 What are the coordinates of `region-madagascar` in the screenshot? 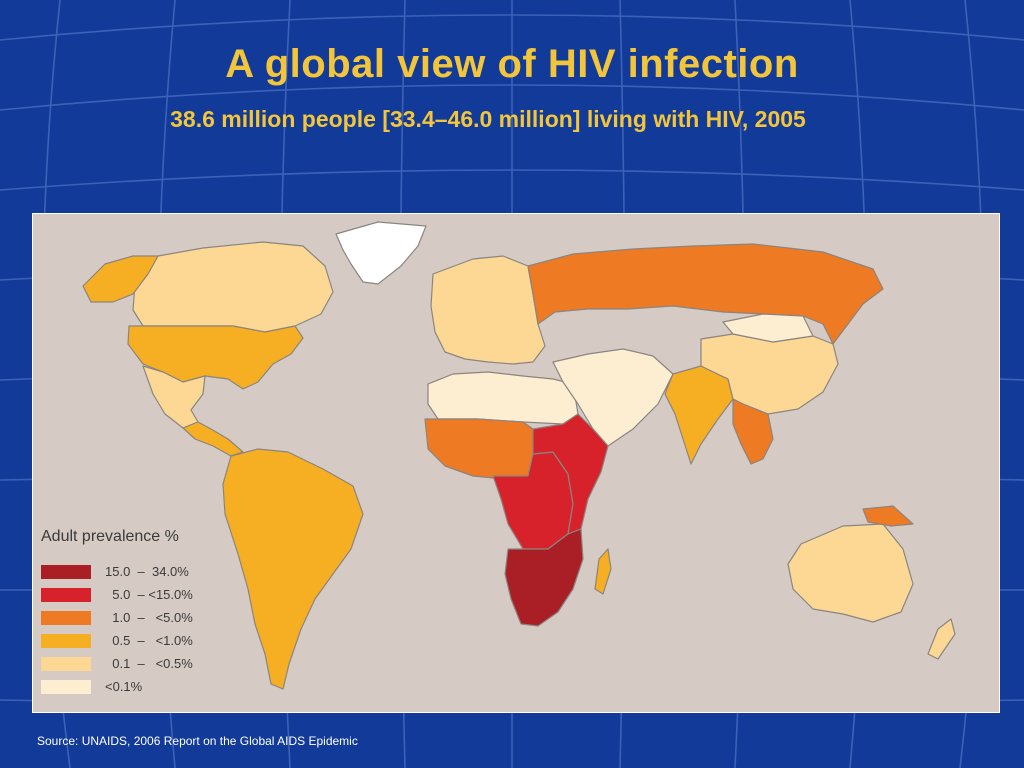 It's located at (603, 571).